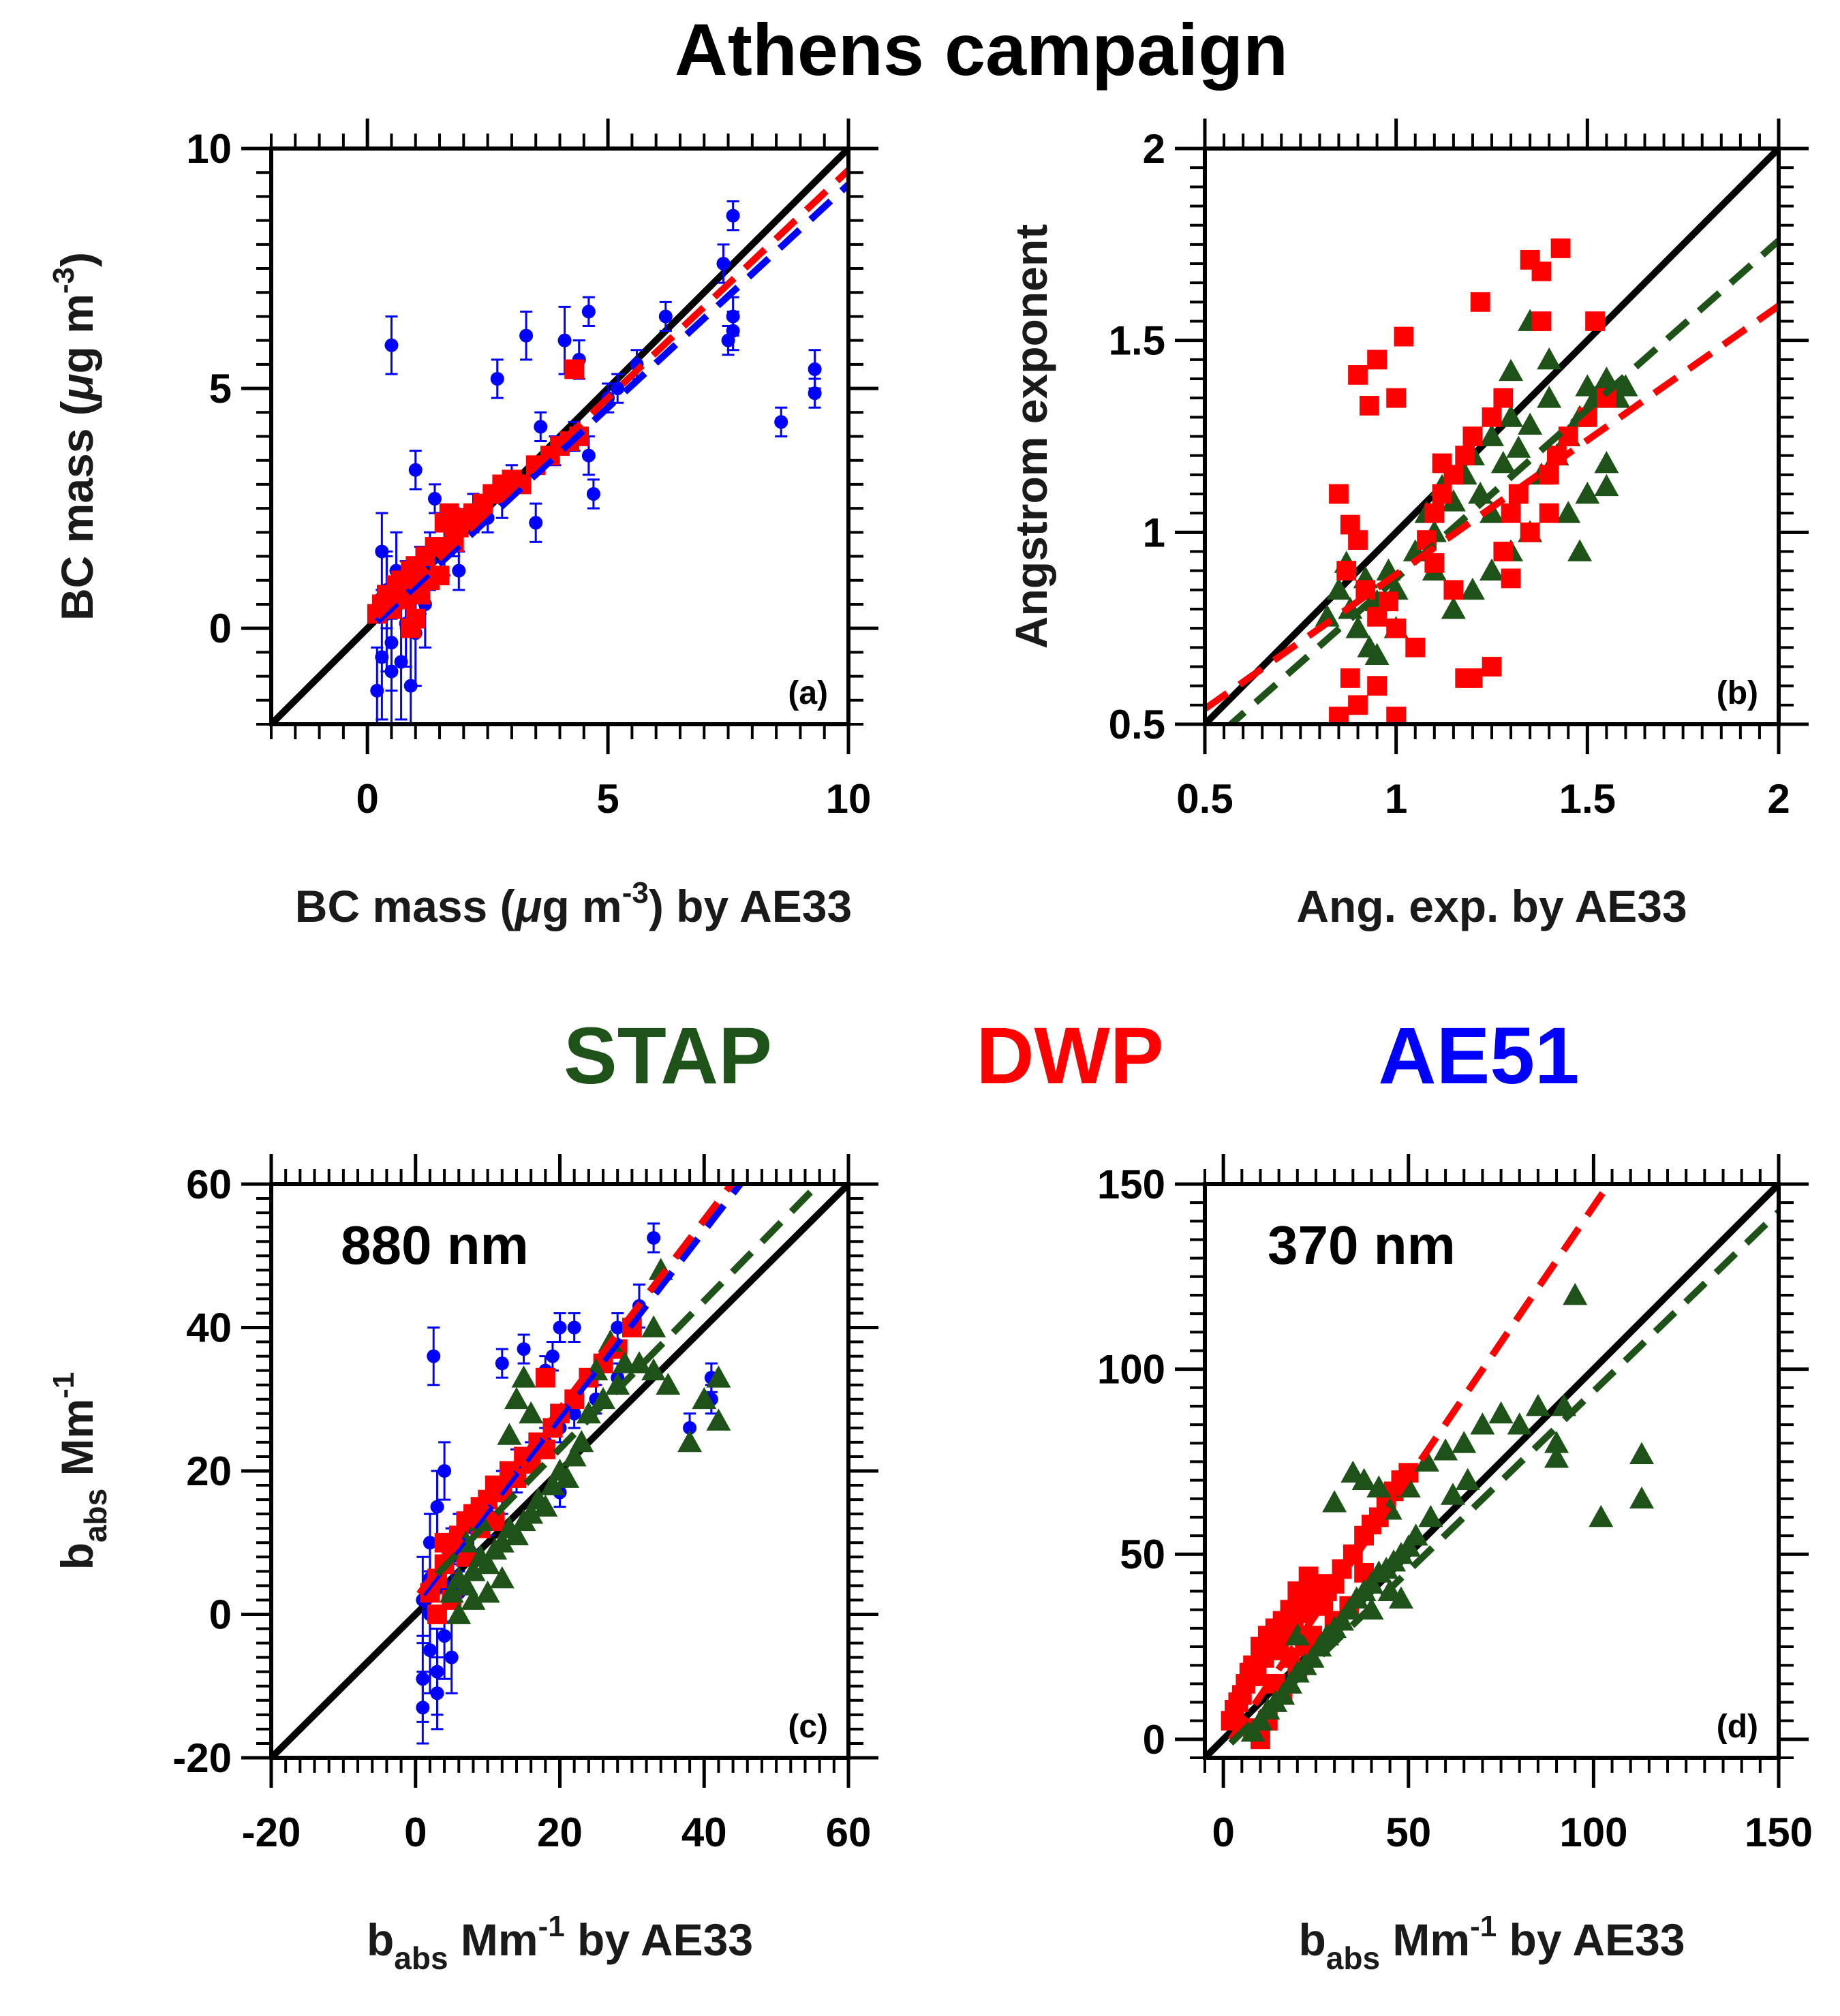 The width and height of the screenshot is (1840, 2016). What do you see at coordinates (209, 1328) in the screenshot?
I see `y-tick-label: 40` at bounding box center [209, 1328].